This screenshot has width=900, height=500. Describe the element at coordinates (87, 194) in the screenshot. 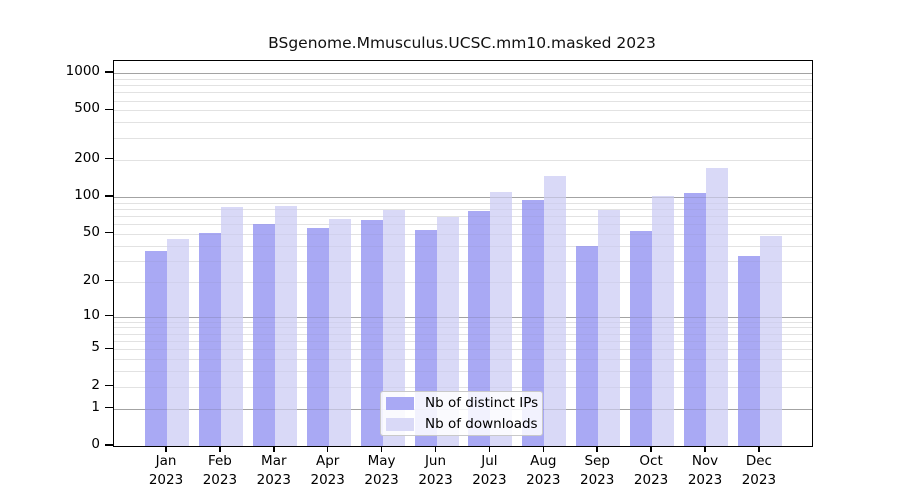

I see `y-tick-label-100: 100` at that location.